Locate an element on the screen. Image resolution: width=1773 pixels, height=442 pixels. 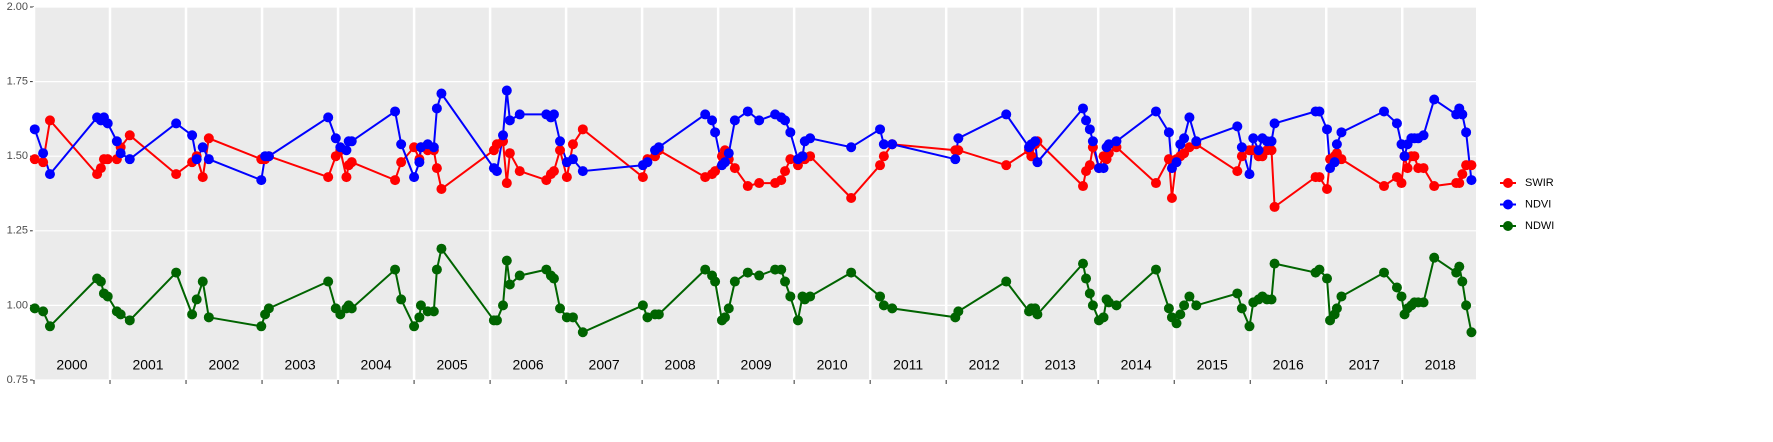
x-tick-label: 2012 is located at coordinates (984, 365).